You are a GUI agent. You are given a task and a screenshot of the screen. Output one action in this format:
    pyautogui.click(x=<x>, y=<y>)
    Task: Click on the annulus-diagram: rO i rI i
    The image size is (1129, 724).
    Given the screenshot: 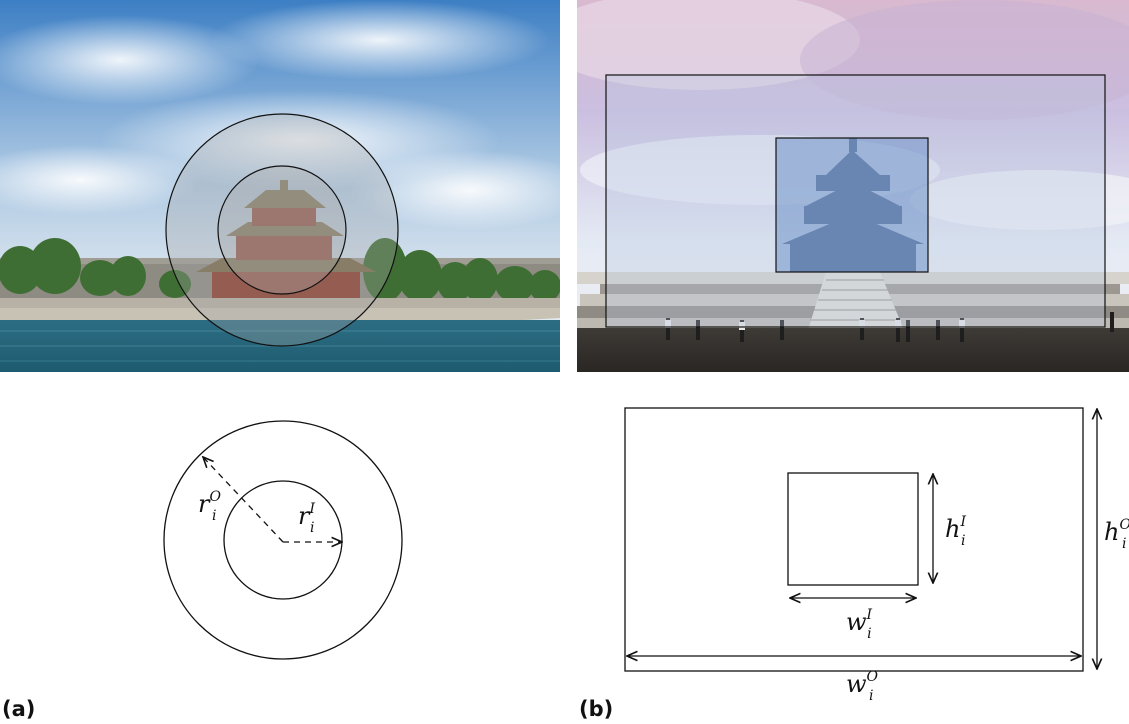 What is the action you would take?
    pyautogui.click(x=283, y=540)
    